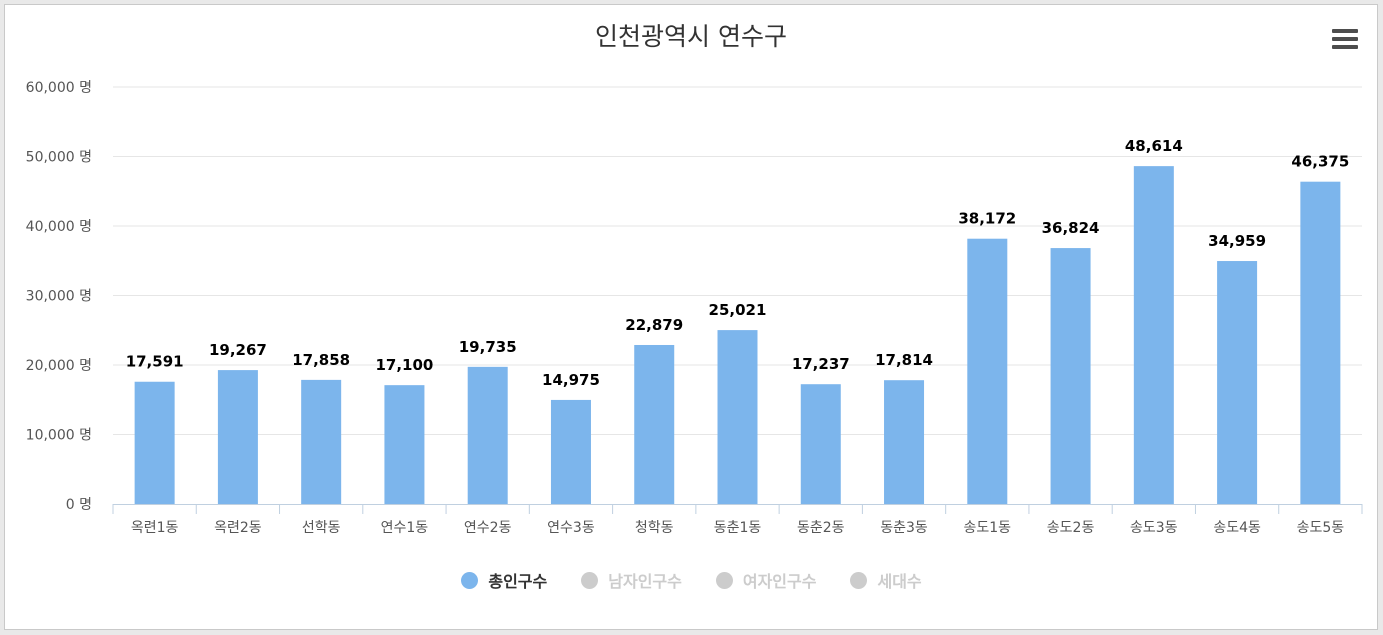 The width and height of the screenshot is (1383, 635). Describe the element at coordinates (1345, 42) in the screenshot. I see `chart-menu-button` at that location.